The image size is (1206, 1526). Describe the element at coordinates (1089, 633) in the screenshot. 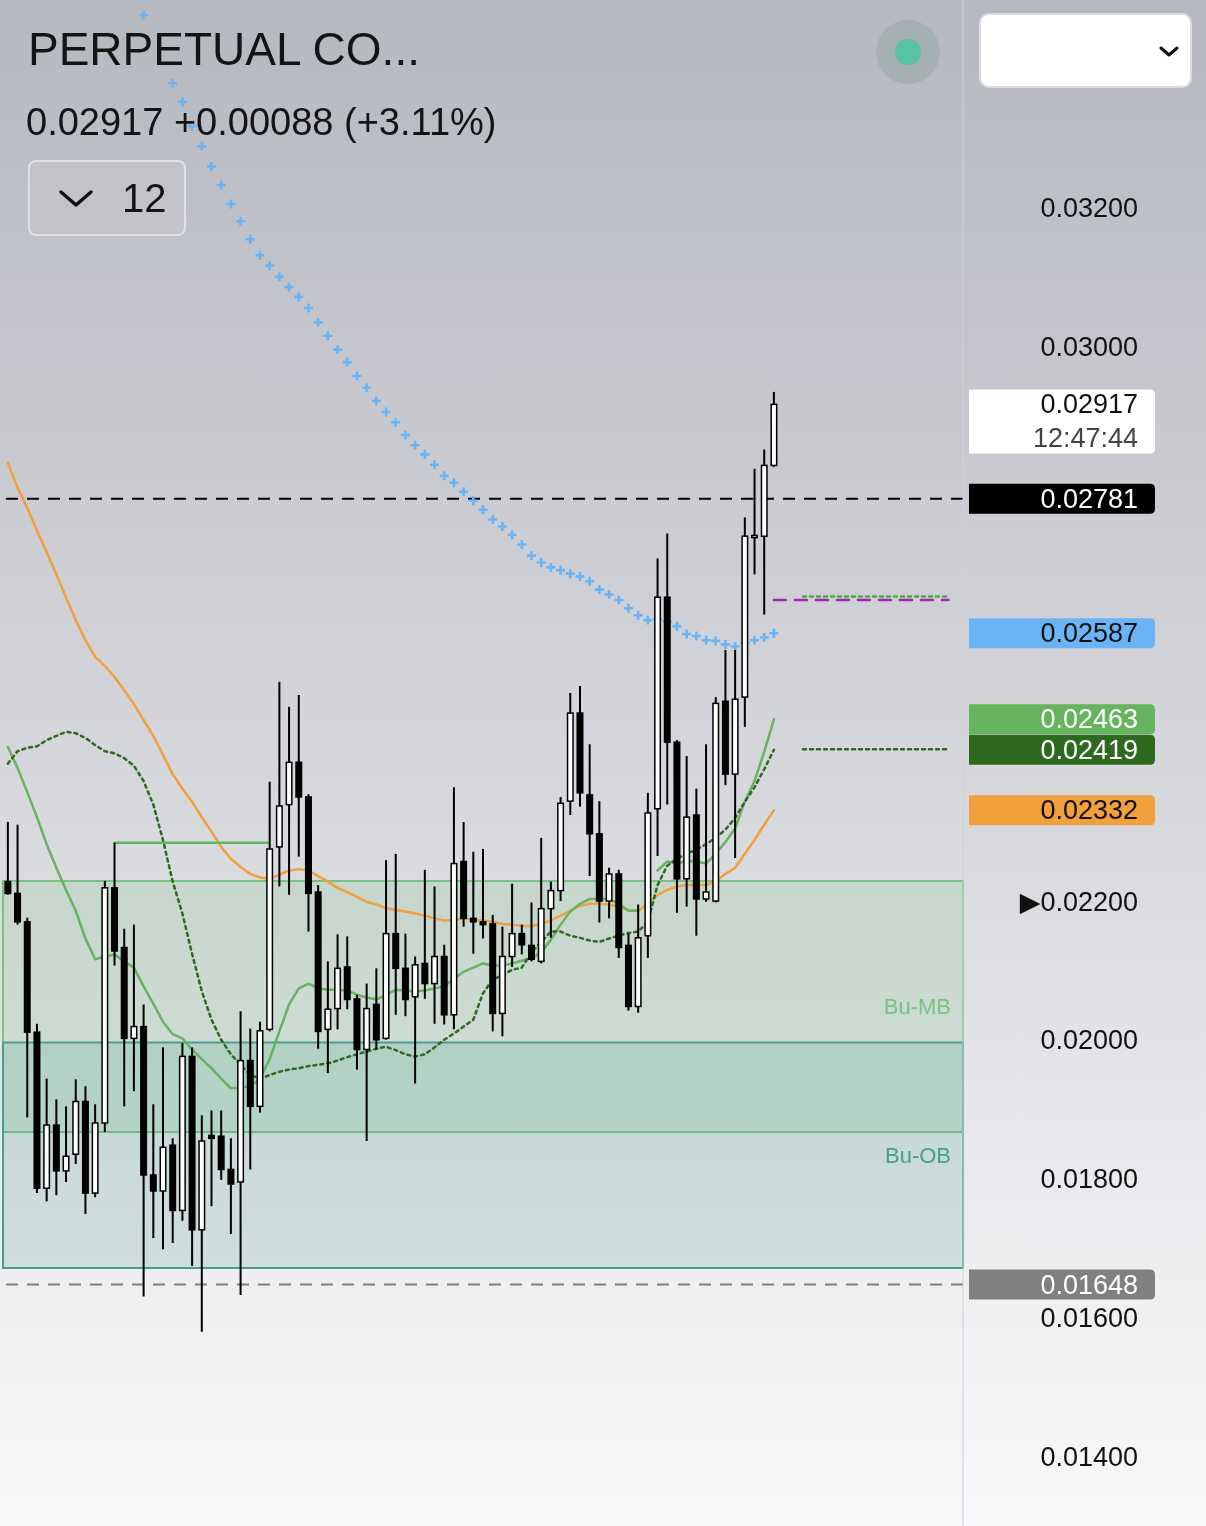

I see `y-tick-label: 0.02587` at that location.